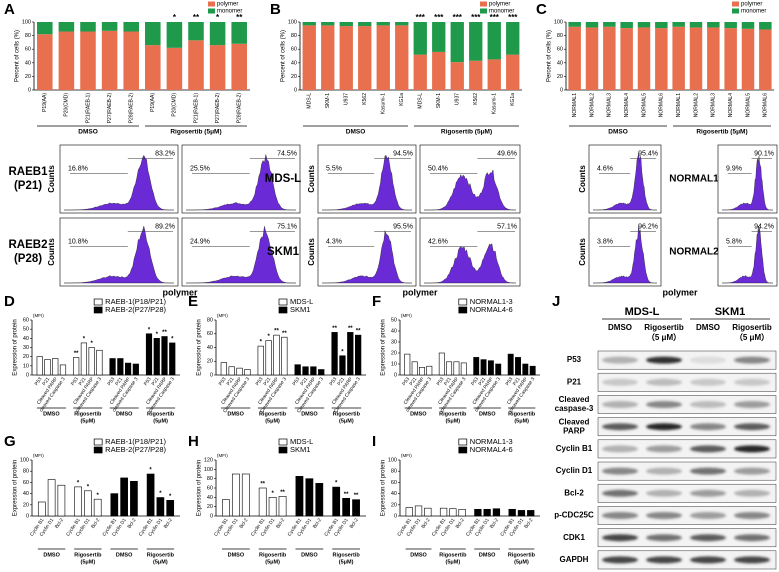  What do you see at coordinates (135, 309) in the screenshot?
I see `legend-label: RAEB-2(P27/P28)` at bounding box center [135, 309].